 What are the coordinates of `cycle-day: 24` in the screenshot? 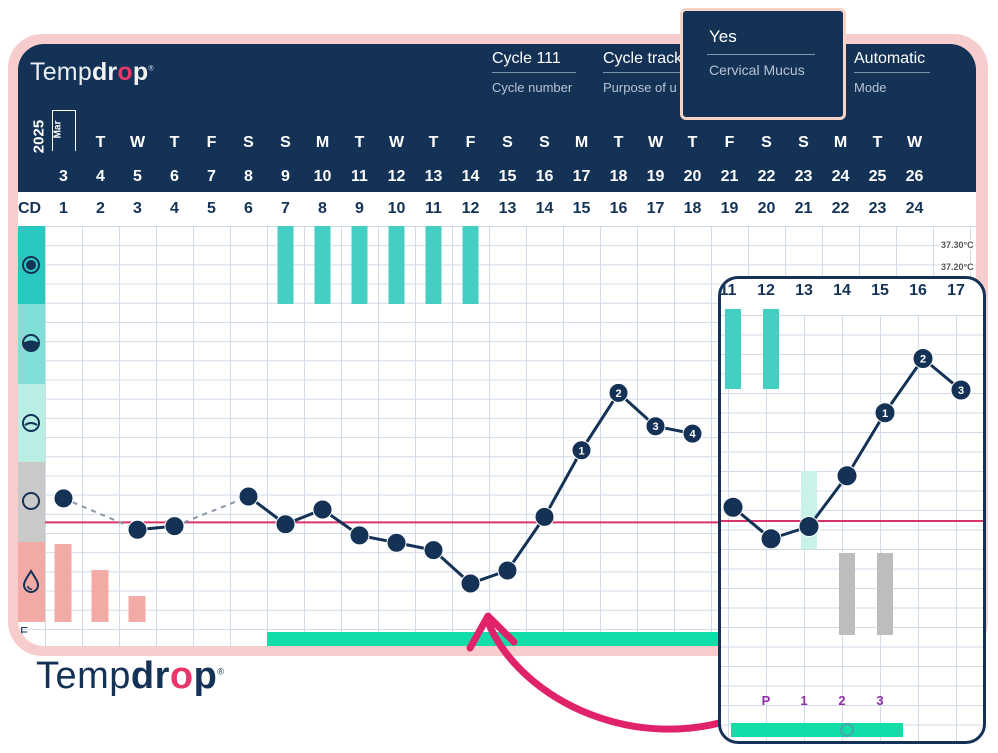 It's located at (914, 208).